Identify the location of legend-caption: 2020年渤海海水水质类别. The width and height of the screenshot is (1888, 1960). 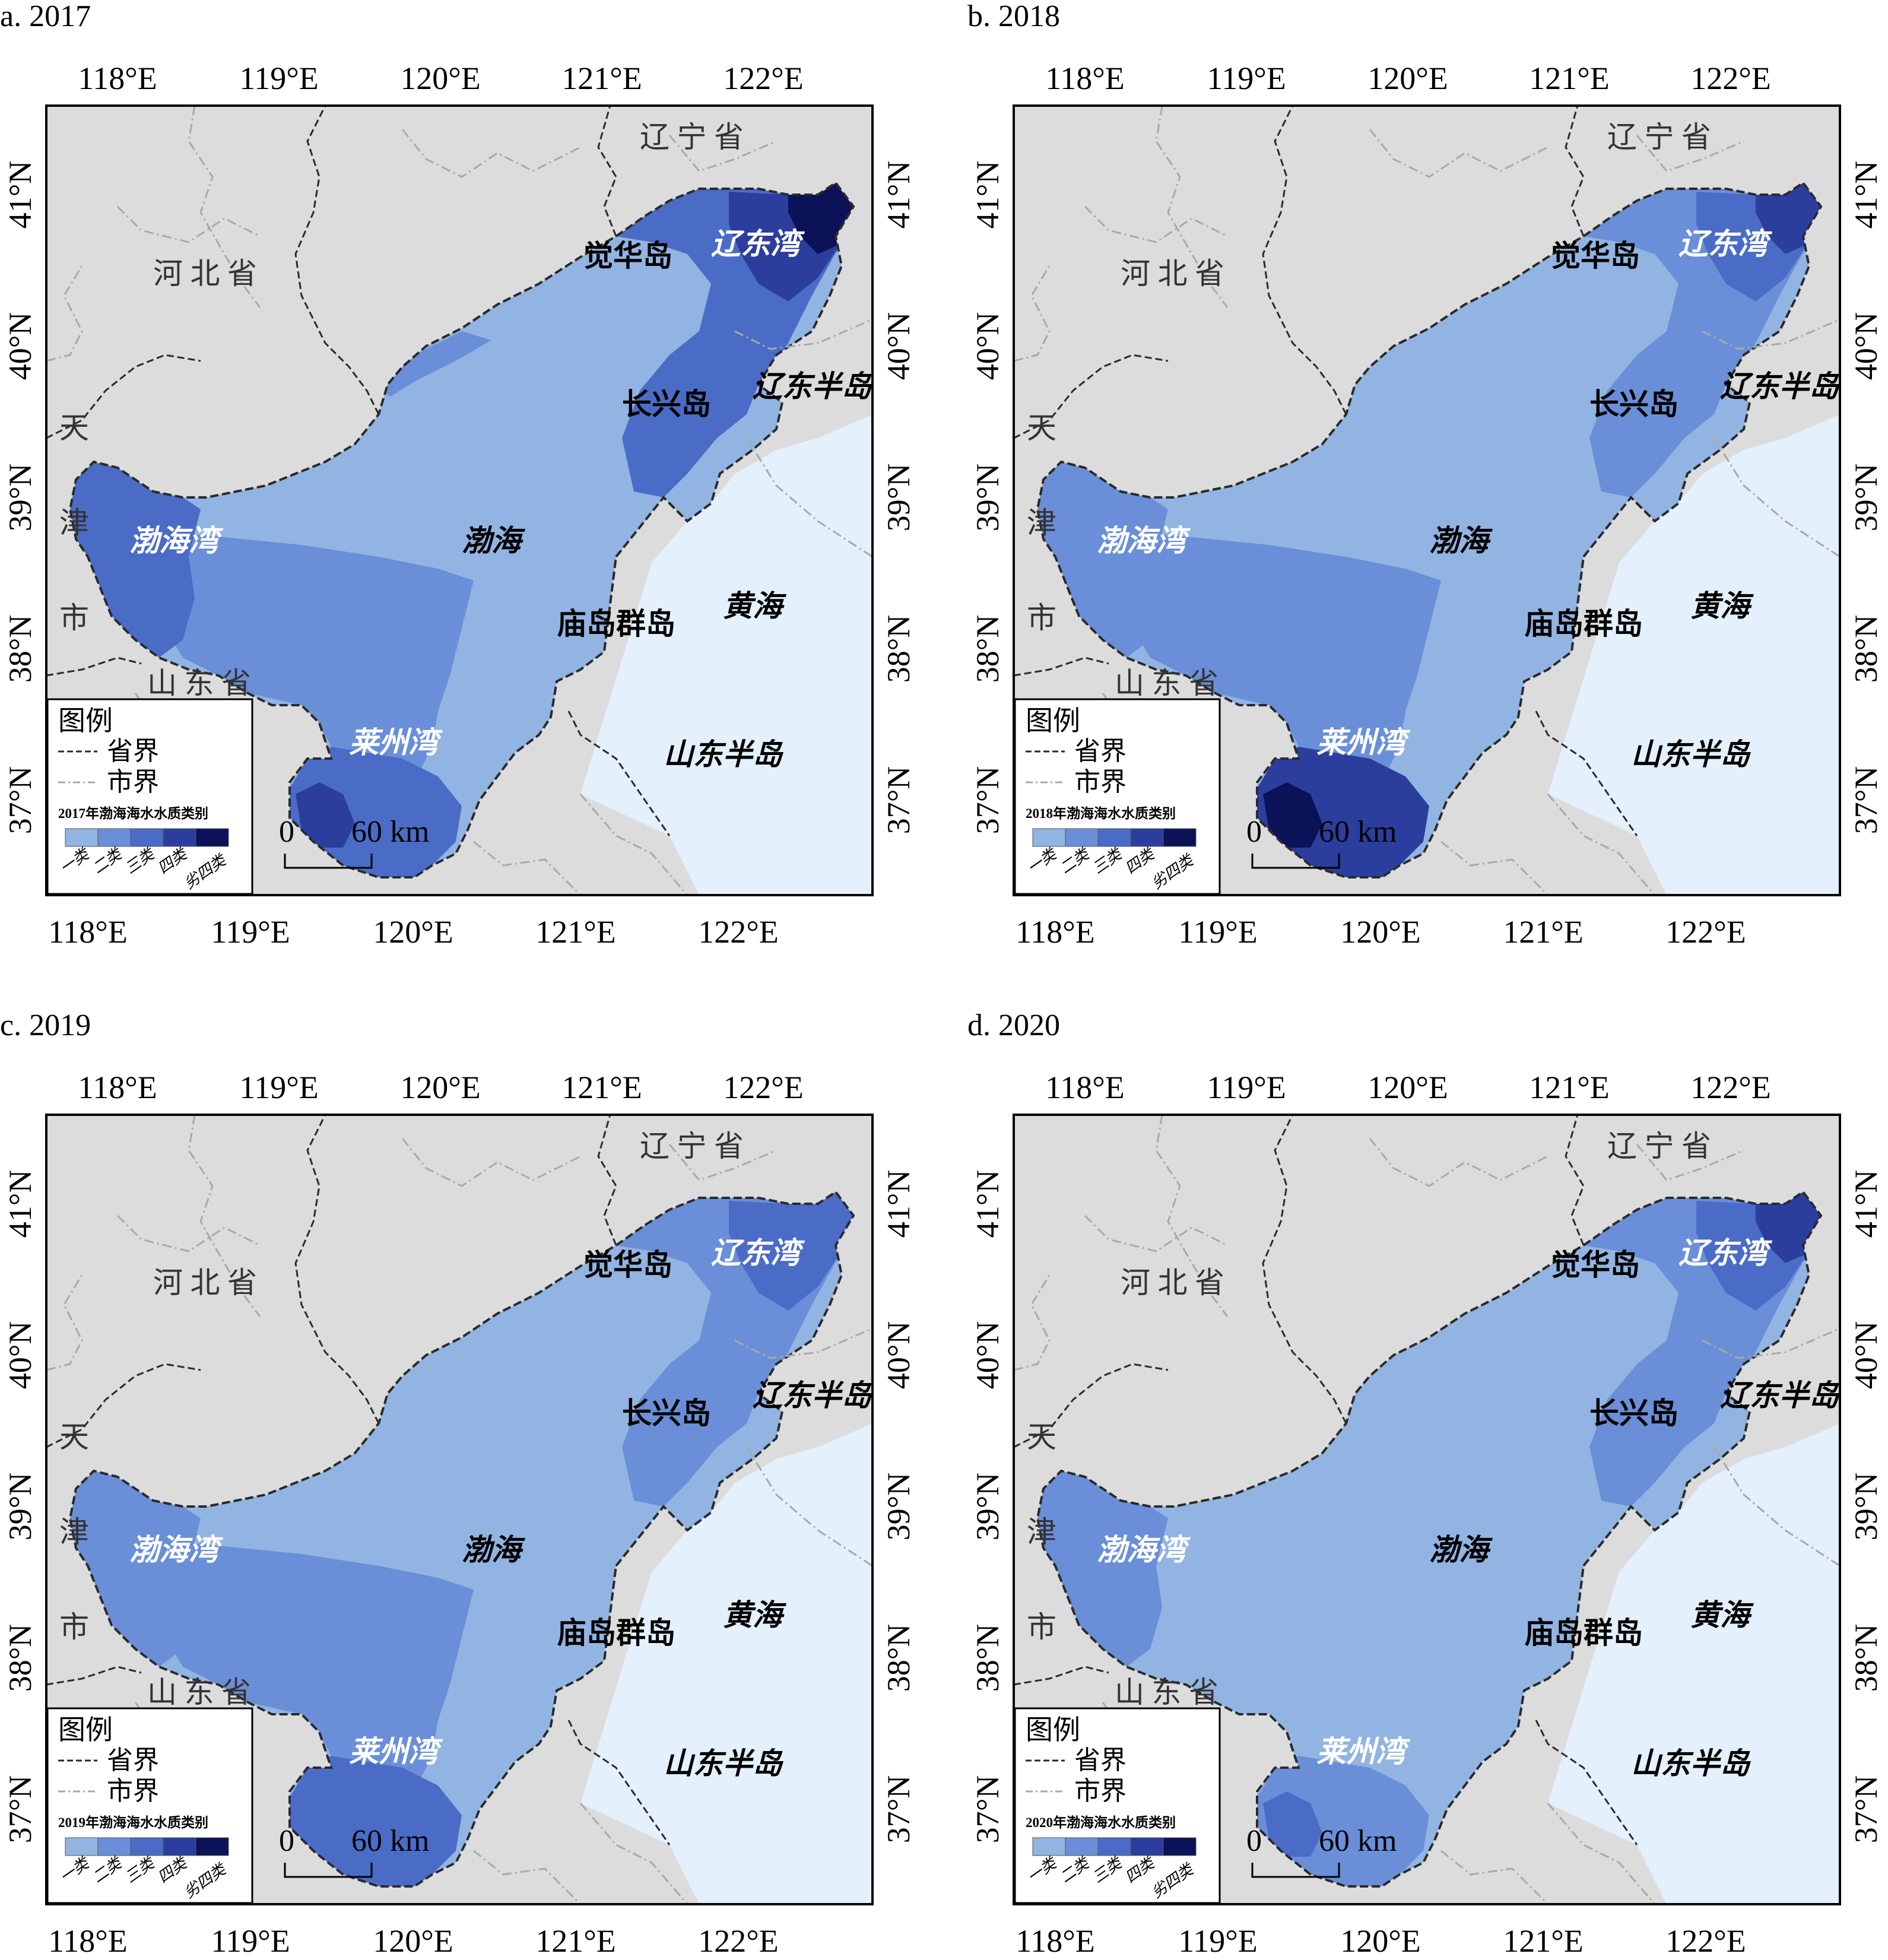
(1101, 1822).